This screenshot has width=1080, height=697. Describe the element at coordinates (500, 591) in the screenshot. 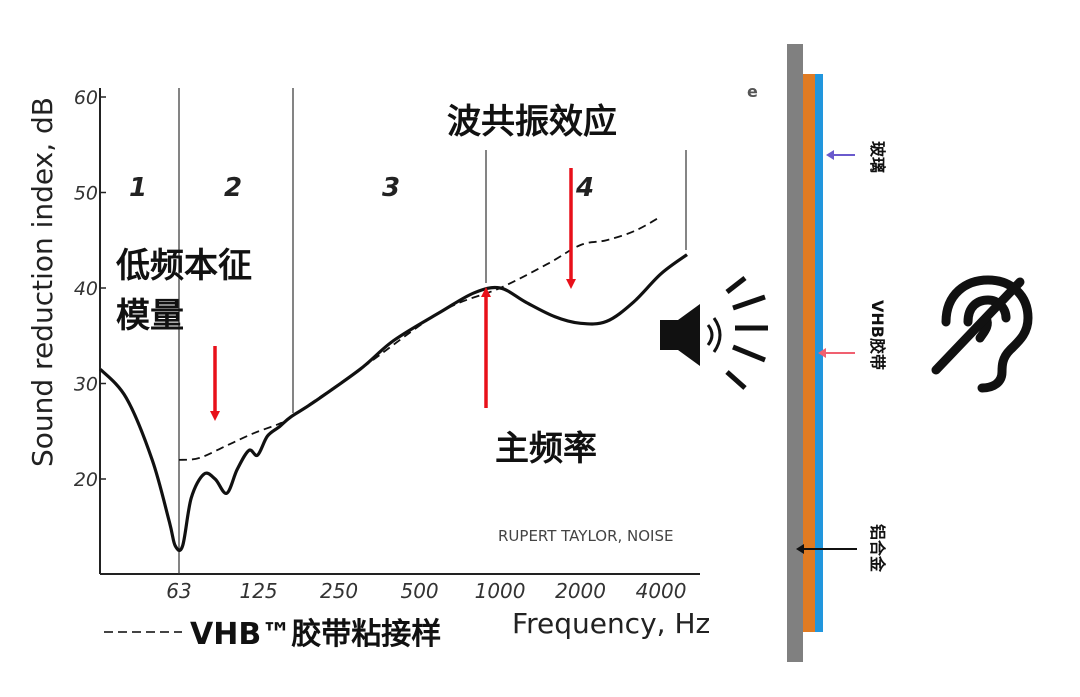

I see `x-tick-label: 1000` at that location.